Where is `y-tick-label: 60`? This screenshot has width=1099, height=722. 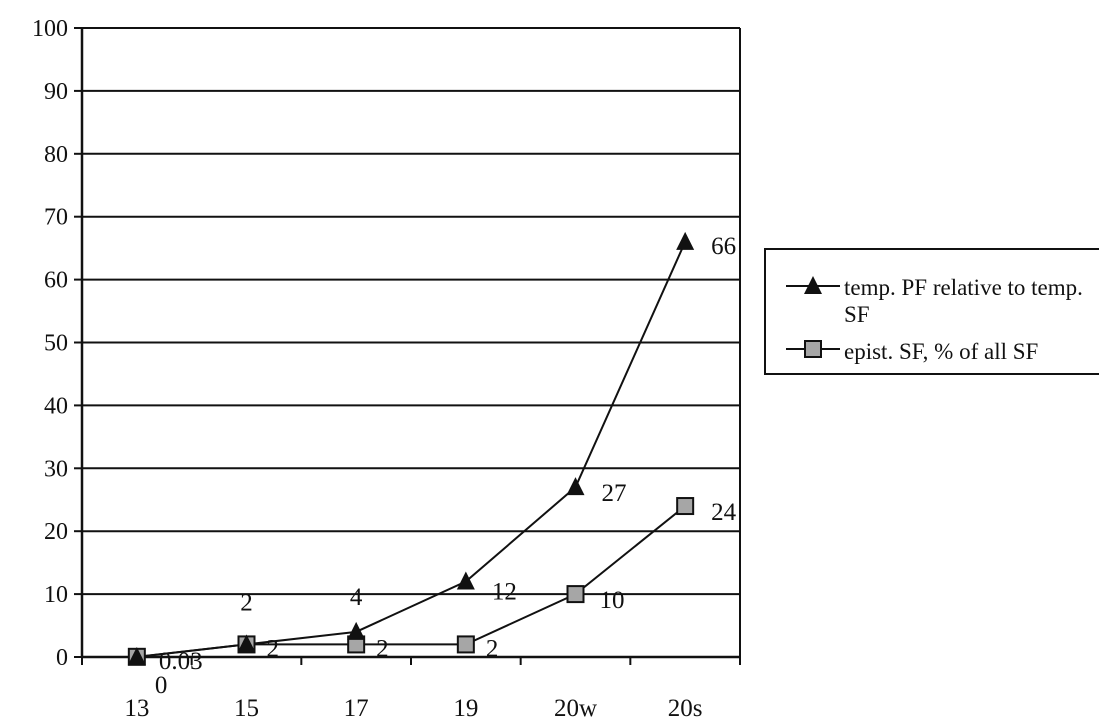
y-tick-label: 60 is located at coordinates (56, 281).